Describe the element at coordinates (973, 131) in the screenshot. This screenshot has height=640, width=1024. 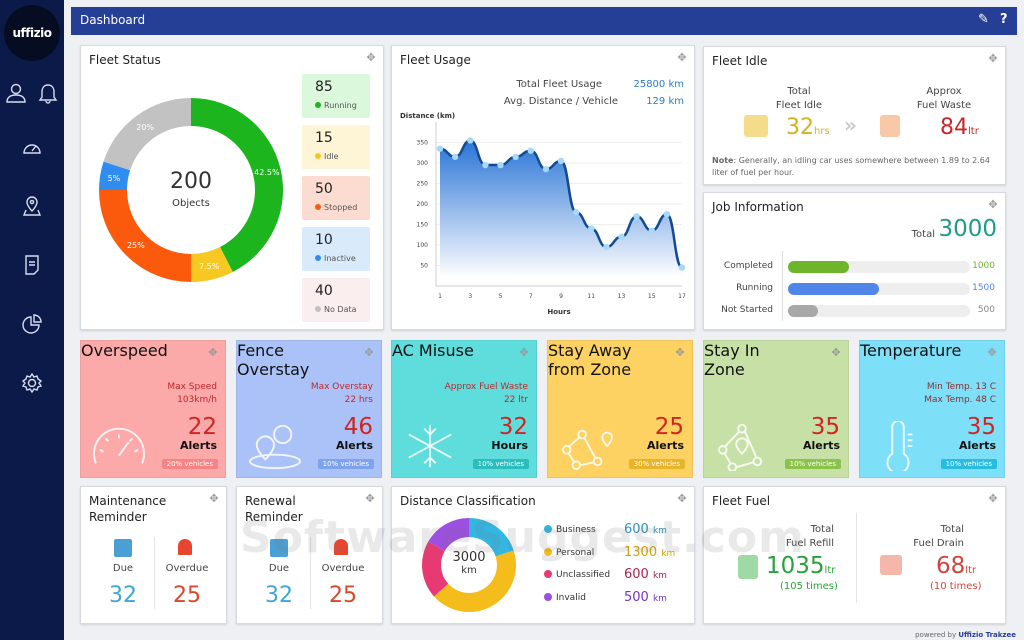
I see `waste-unit: ltr` at that location.